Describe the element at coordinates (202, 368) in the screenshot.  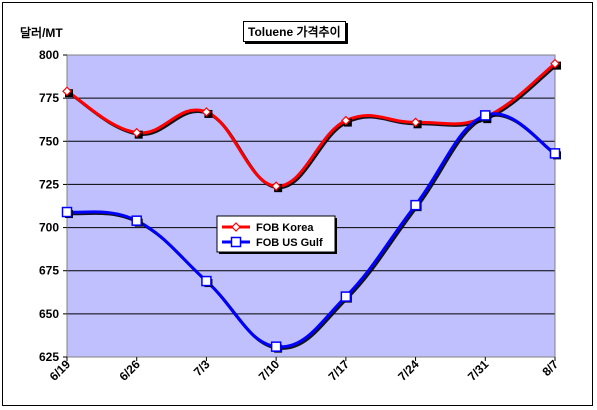
I see `x-tick-label: 7/3` at that location.